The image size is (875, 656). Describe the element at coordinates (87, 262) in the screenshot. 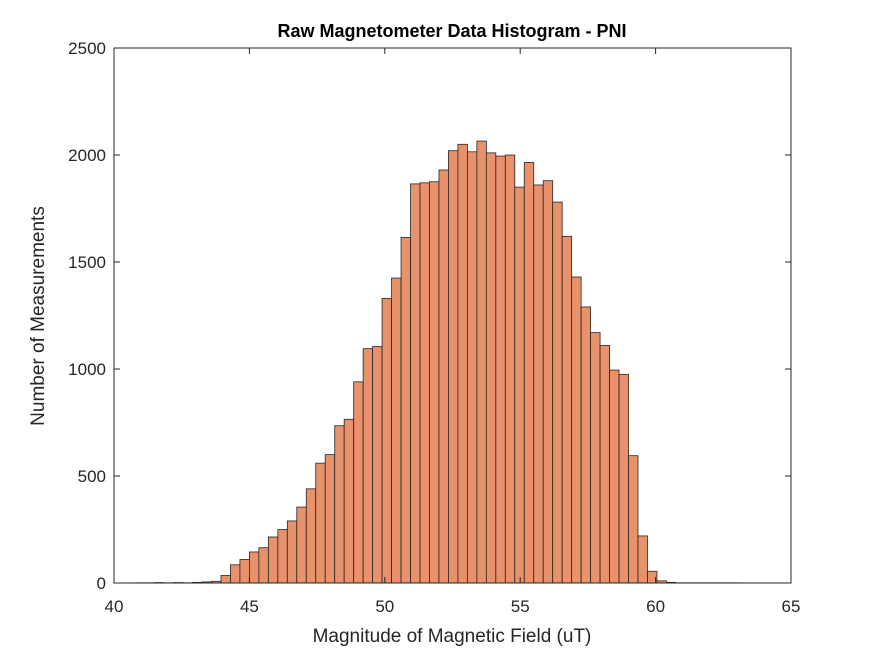

I see `y-tick-label-3: 1500` at that location.